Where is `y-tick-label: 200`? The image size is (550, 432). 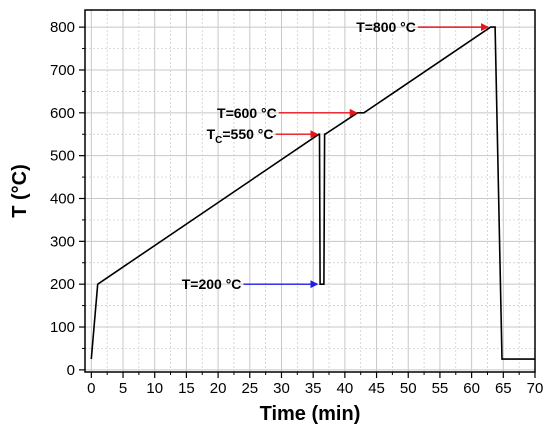
y-tick-label: 200 is located at coordinates (62, 284).